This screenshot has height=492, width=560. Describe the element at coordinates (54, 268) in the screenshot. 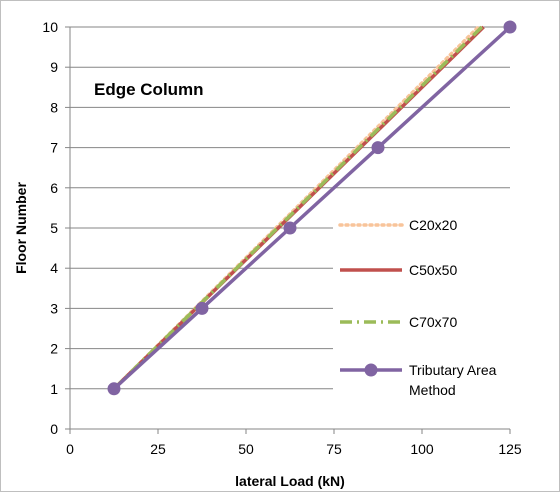

I see `y-tick-label-4: 4` at that location.